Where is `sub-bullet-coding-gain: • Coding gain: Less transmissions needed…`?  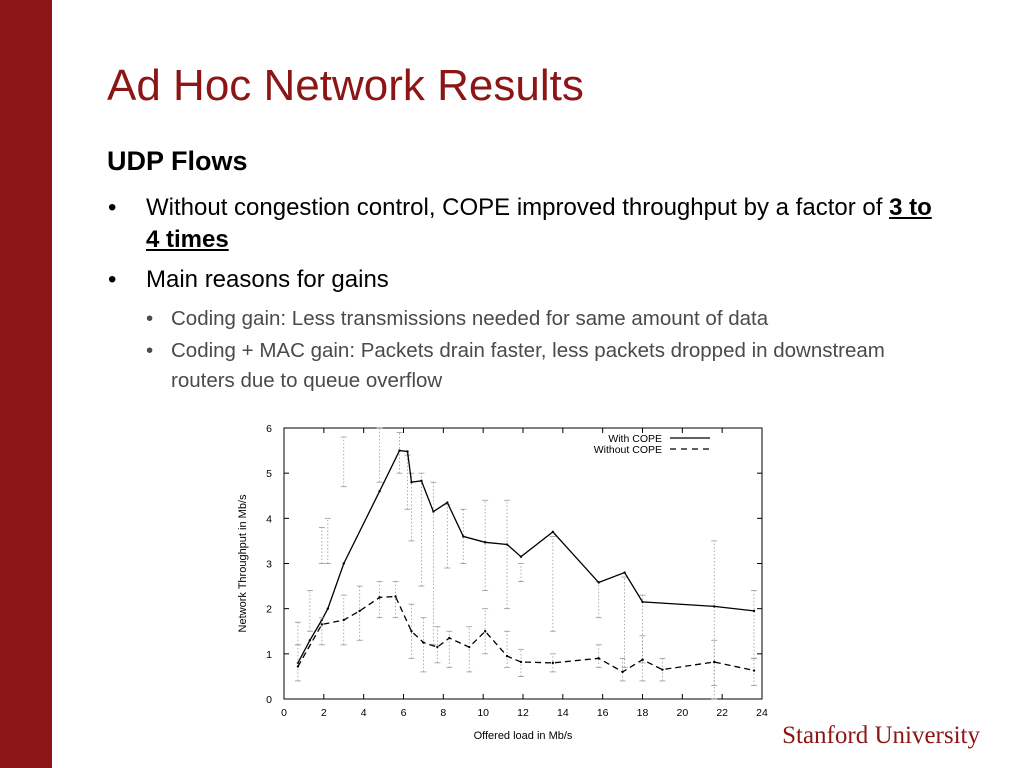 sub-bullet-coding-gain: • Coding gain: Less transmissions needed… is located at coordinates (523, 319).